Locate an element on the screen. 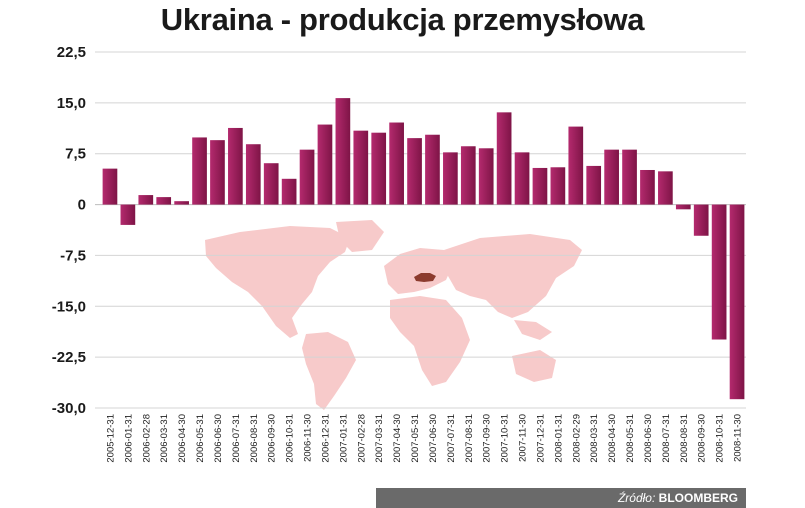  y-tick-label: -22,5 is located at coordinates (69, 357).